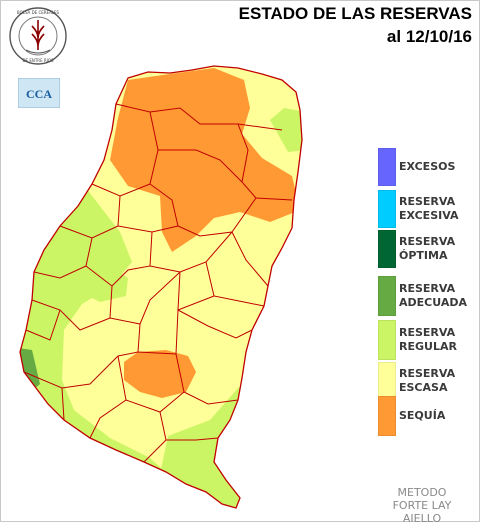 The height and width of the screenshot is (525, 480). I want to click on legend-item-reserva-optima: RESERVA ÓPTIMA, so click(418, 249).